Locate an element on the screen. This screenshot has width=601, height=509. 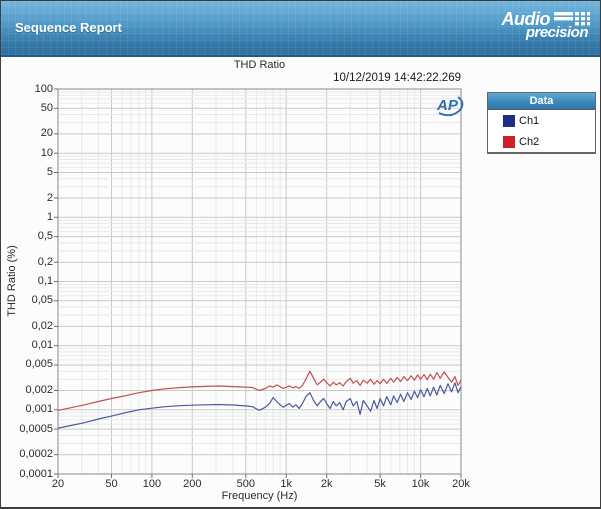
x-tick-label: 100 is located at coordinates (152, 484).